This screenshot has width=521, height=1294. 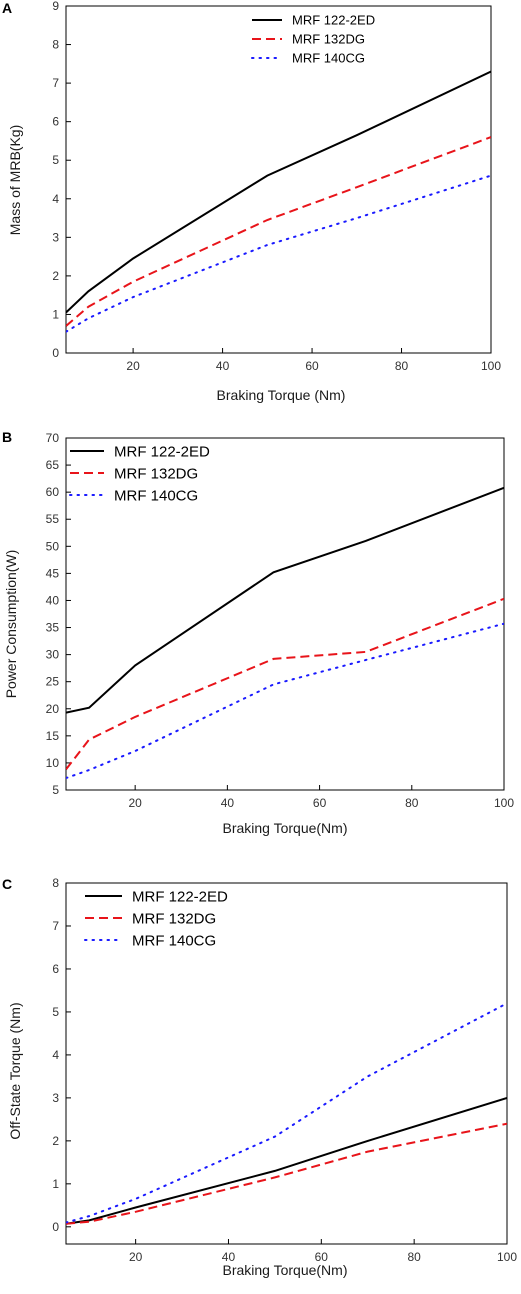 I want to click on y-tick-label: 55, so click(x=53, y=519).